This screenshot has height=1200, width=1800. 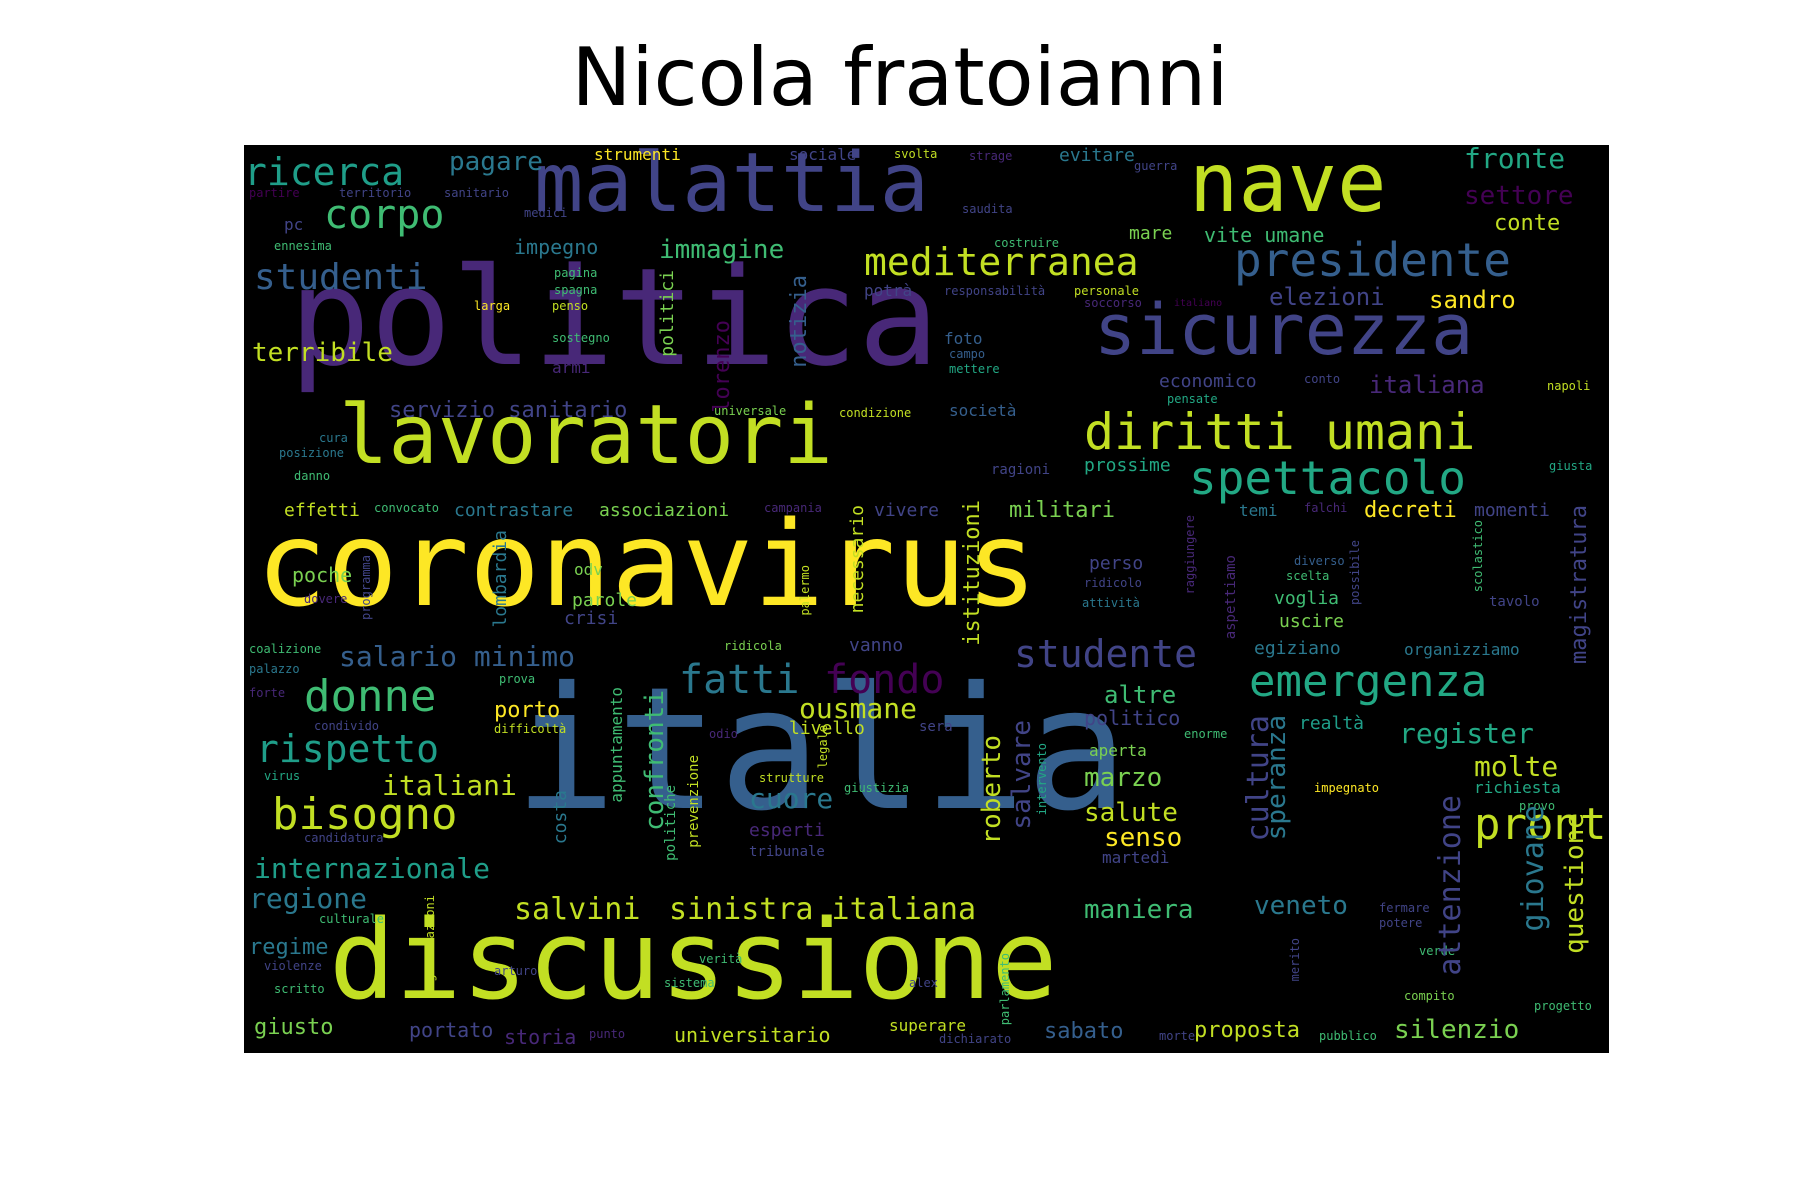 What do you see at coordinates (1450, 885) in the screenshot?
I see `word-attenzione: attenzione` at bounding box center [1450, 885].